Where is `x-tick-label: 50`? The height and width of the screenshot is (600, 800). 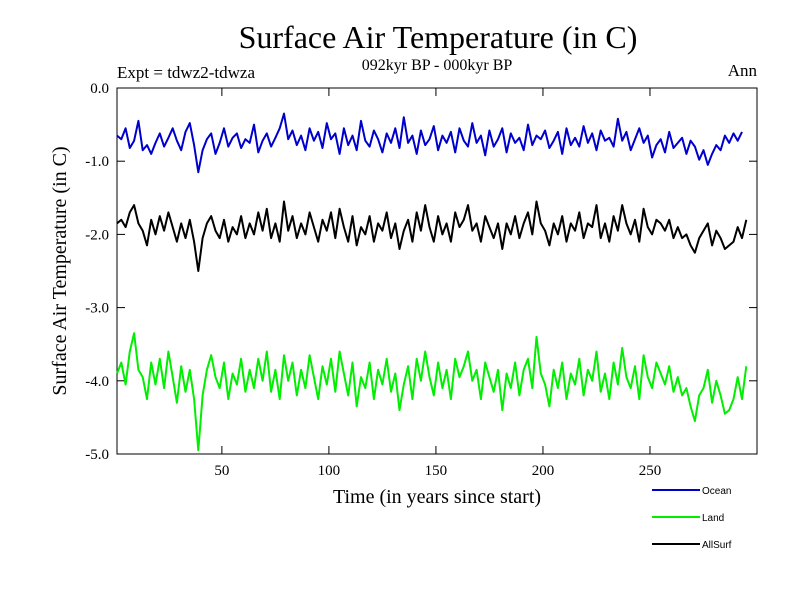
x-tick-label: 50 is located at coordinates (221, 471).